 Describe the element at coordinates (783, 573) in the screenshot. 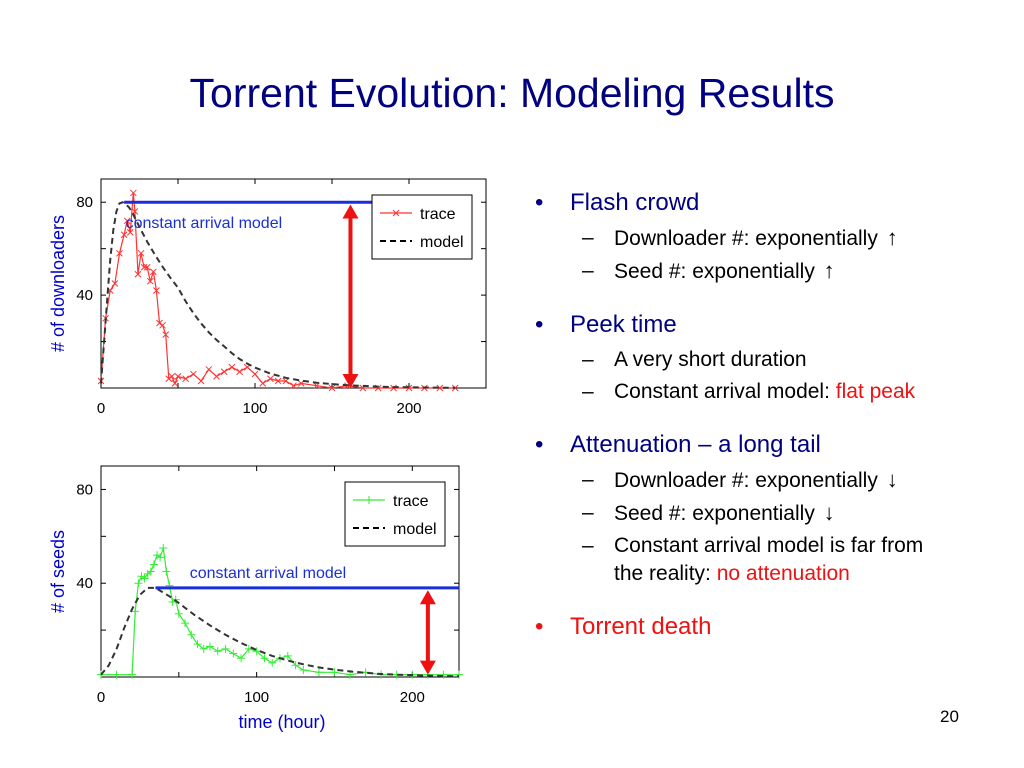

I see `highlight-text: no attenuation` at that location.